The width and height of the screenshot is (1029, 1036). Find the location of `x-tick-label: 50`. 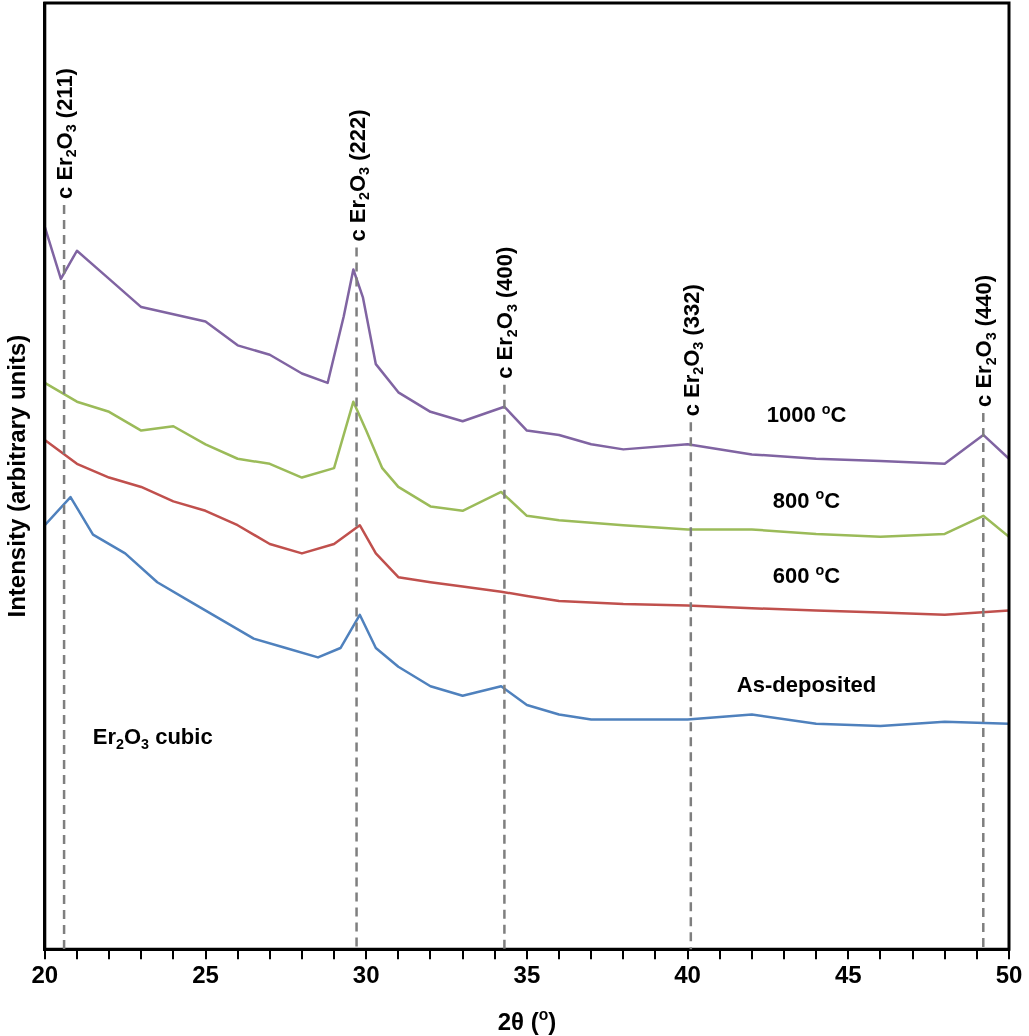

x-tick-label: 50 is located at coordinates (1009, 975).